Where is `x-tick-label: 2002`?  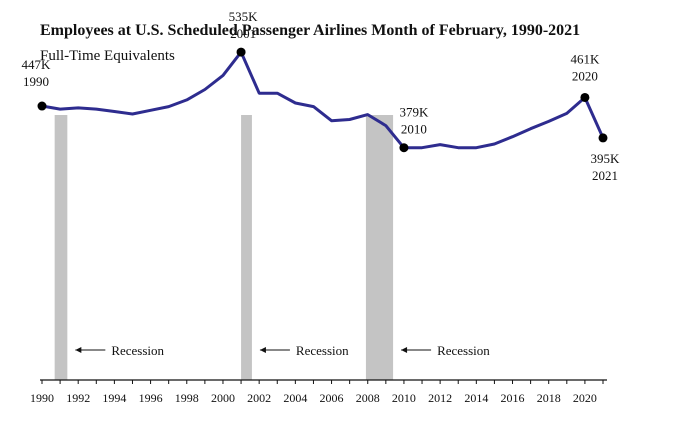 x-tick-label: 2002 is located at coordinates (259, 398).